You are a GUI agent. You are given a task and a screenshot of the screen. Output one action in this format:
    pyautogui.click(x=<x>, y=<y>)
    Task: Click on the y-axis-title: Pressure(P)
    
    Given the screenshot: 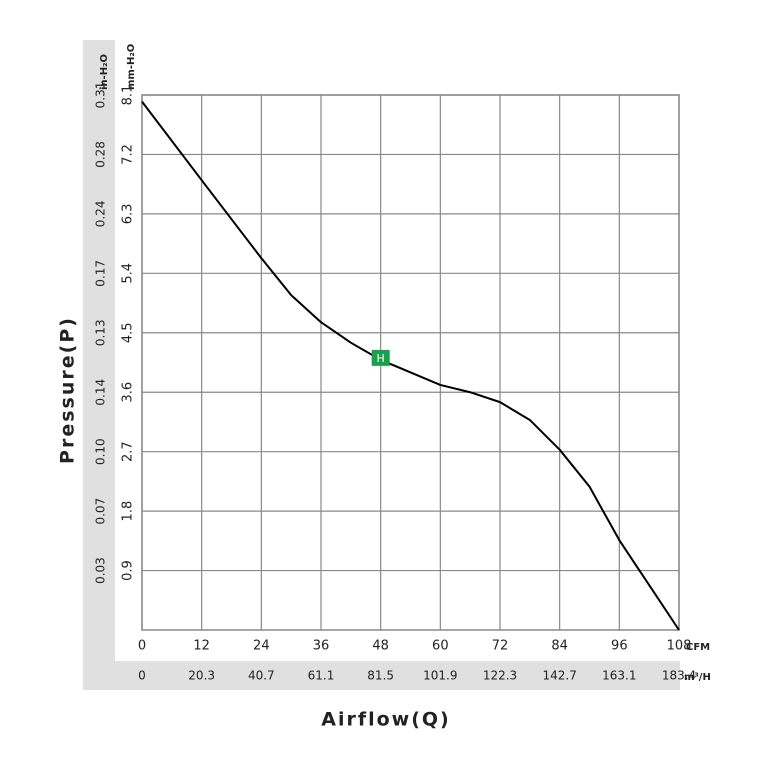 What is the action you would take?
    pyautogui.click(x=68, y=390)
    